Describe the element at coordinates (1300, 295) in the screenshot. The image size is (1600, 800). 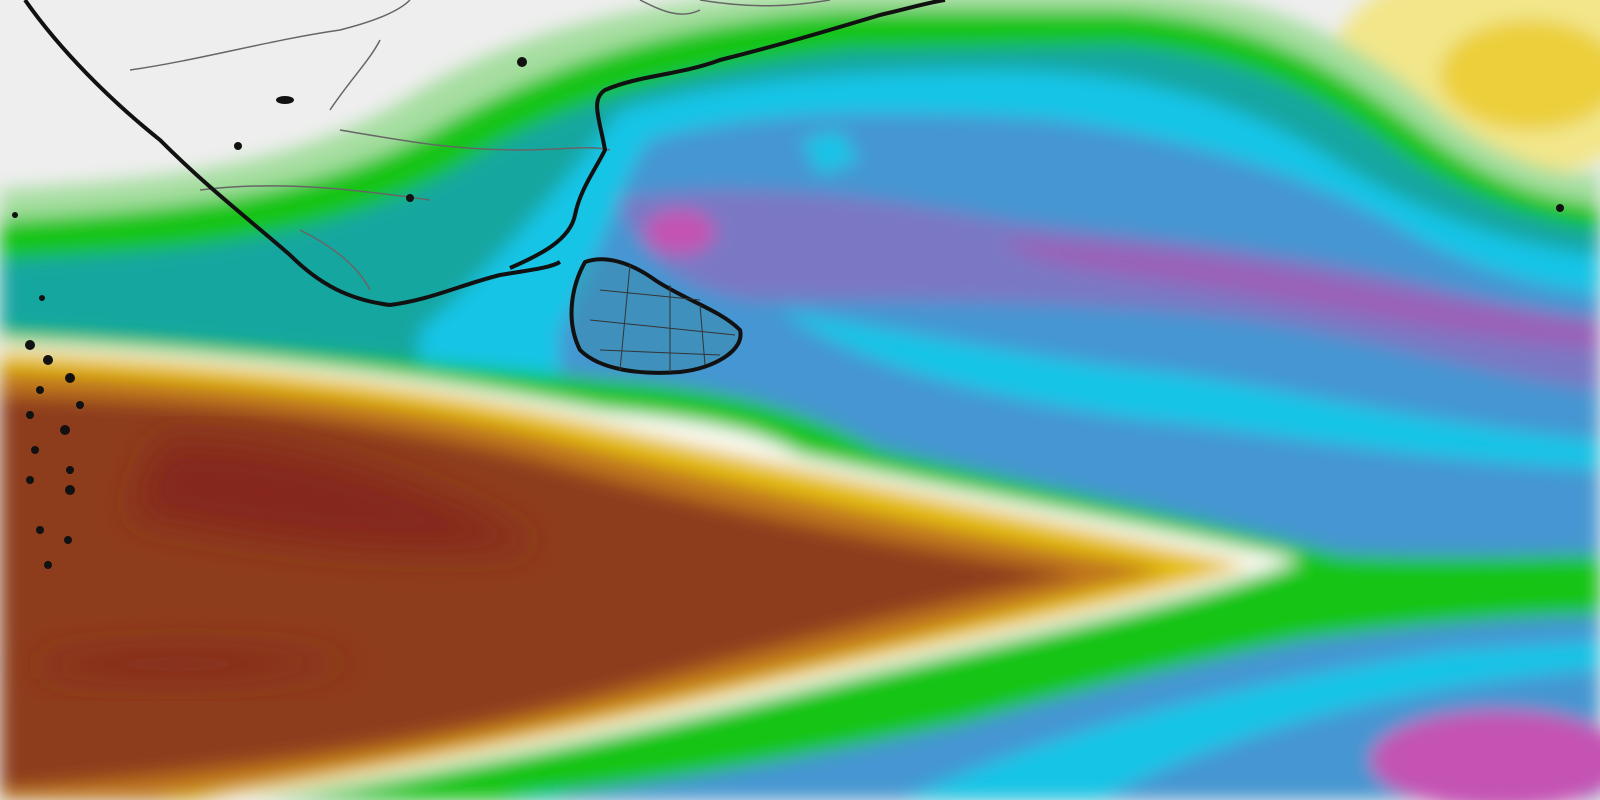
I see `magenta-streak` at that location.